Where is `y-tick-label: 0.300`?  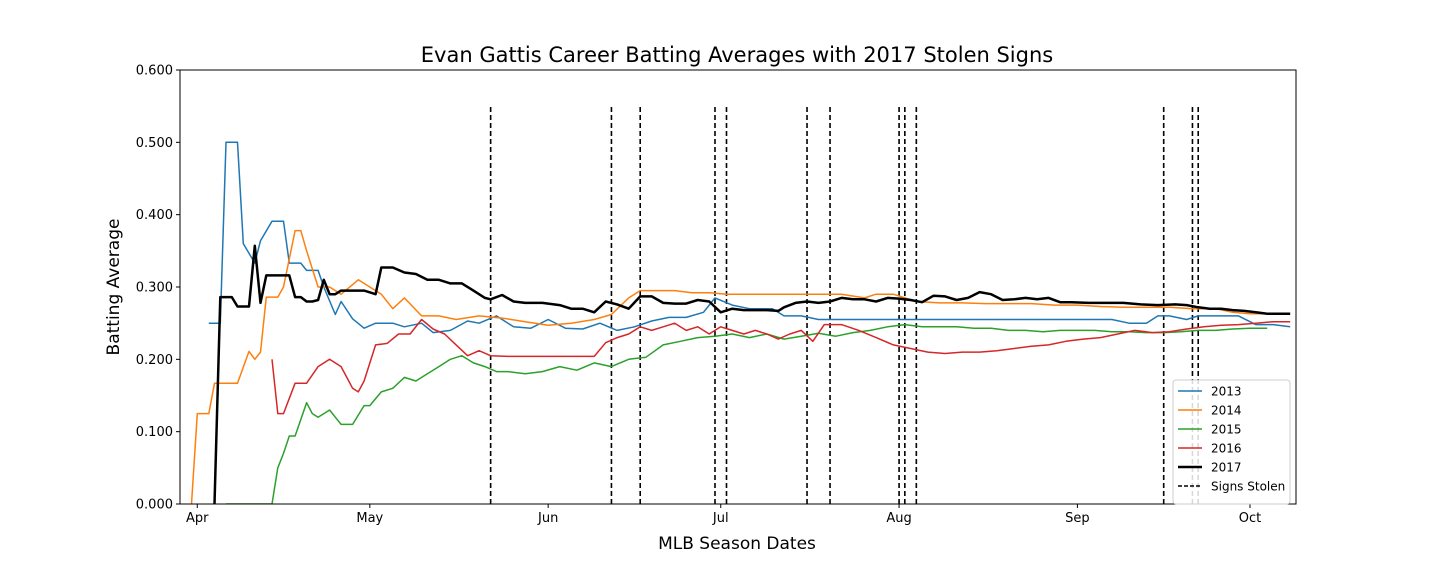 y-tick-label: 0.300 is located at coordinates (154, 288).